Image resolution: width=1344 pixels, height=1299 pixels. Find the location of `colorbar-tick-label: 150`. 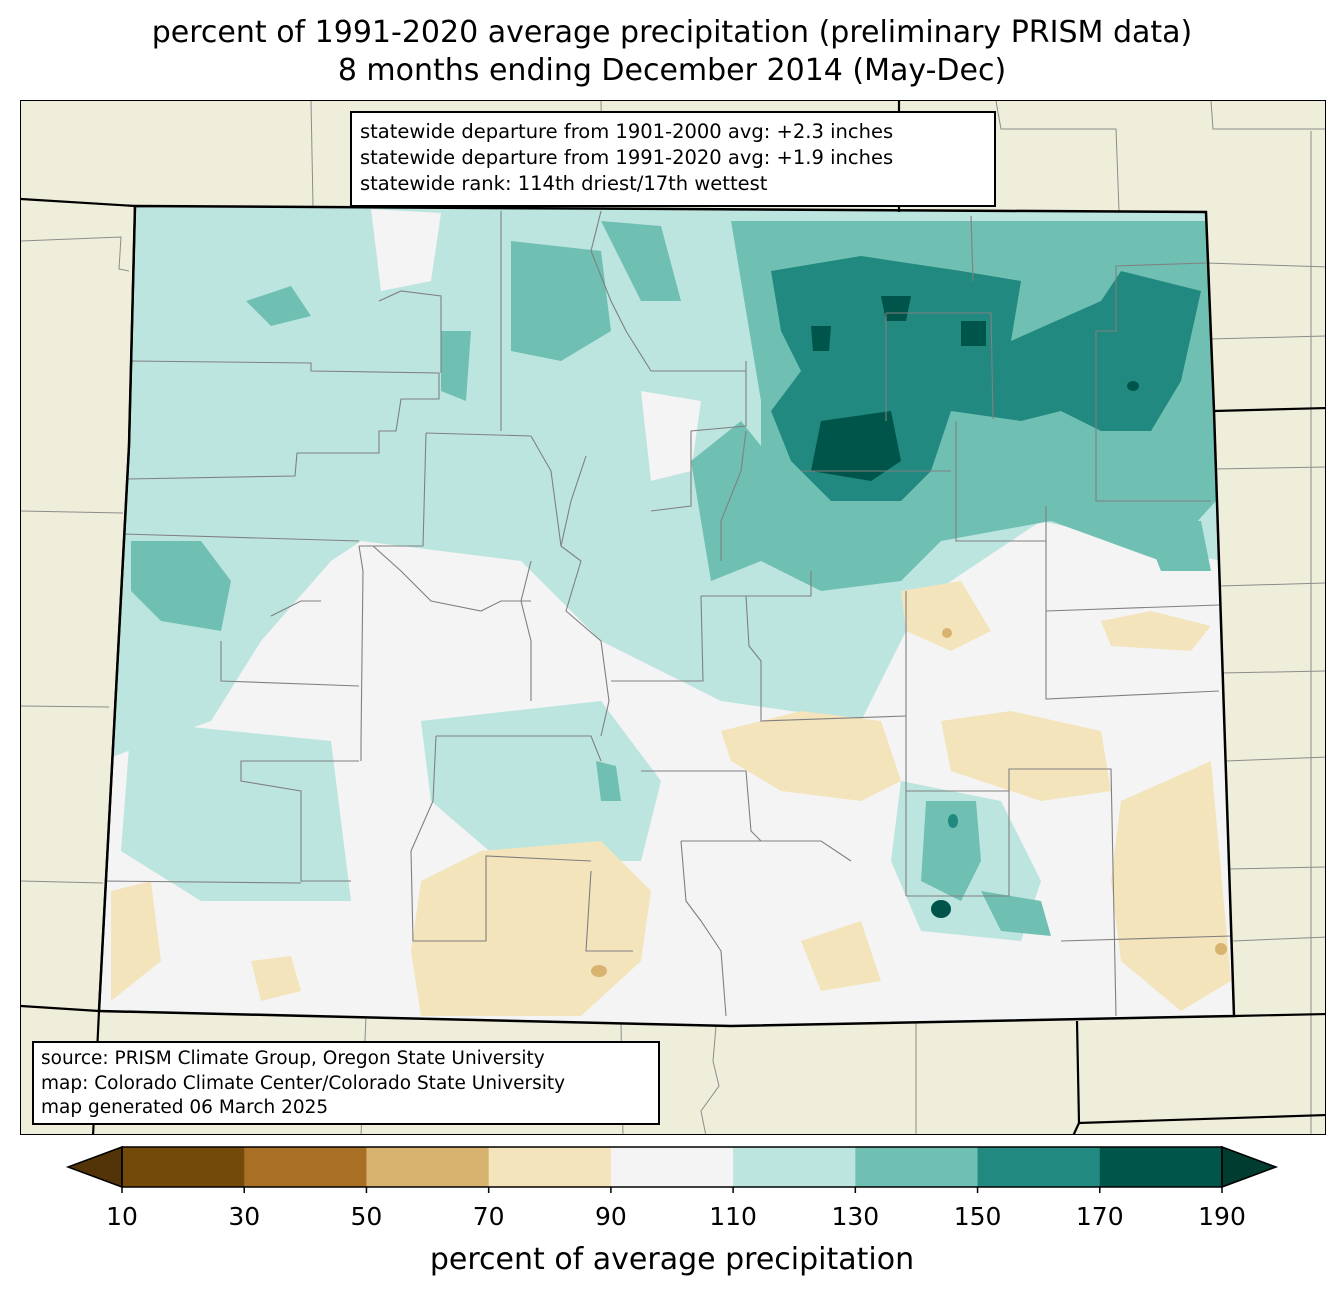

colorbar-tick-label: 150 is located at coordinates (977, 1216).